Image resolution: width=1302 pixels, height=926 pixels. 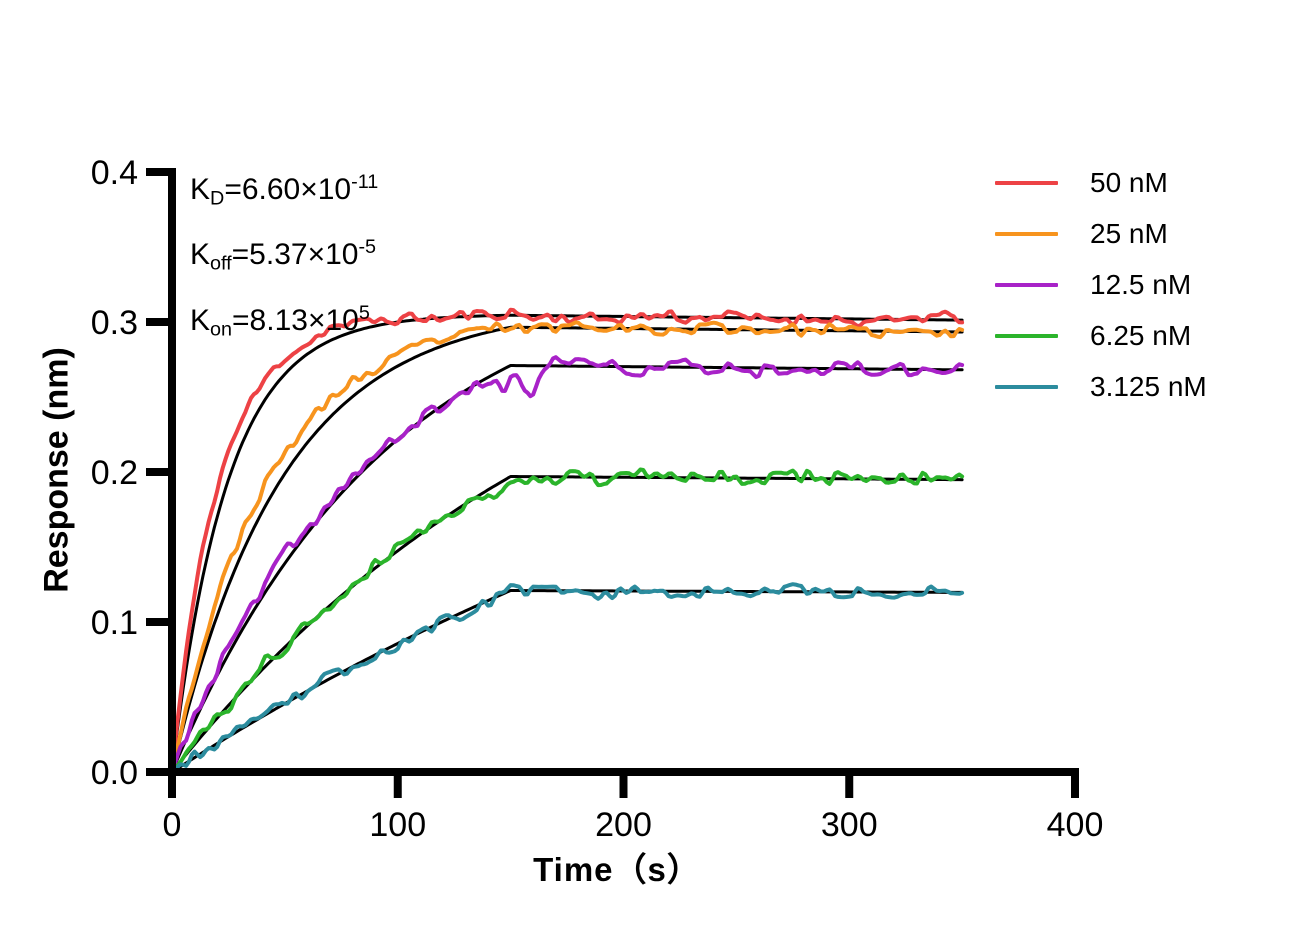 I want to click on legend-item: 3.125 nM, so click(x=1101, y=386).